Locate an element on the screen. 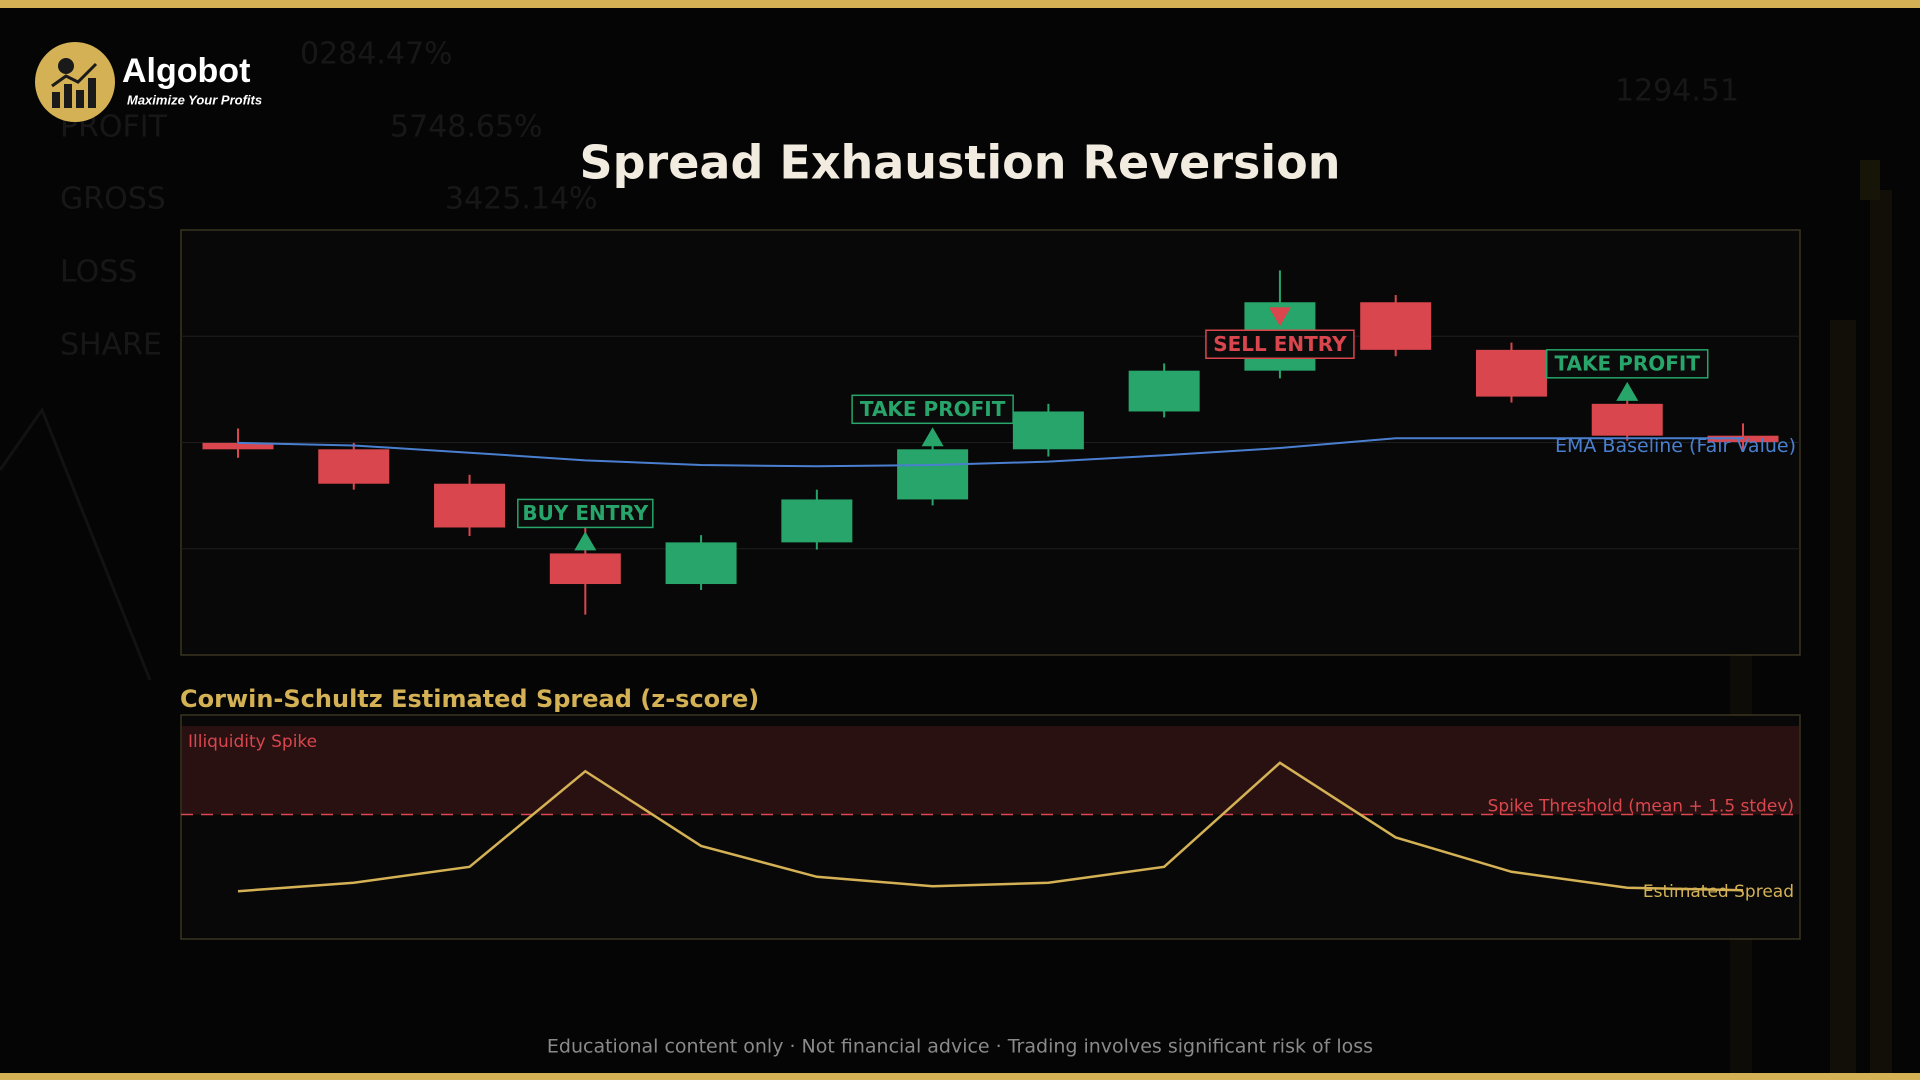  series-label: Estimated Spread is located at coordinates (1718, 892).